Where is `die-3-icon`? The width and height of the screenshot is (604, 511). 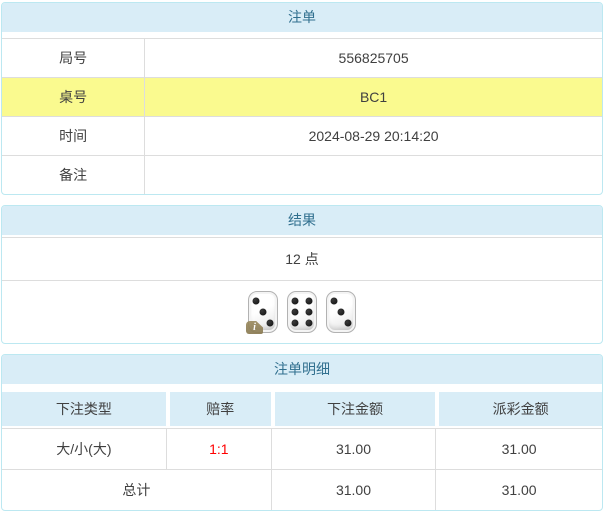 die-3-icon is located at coordinates (341, 312).